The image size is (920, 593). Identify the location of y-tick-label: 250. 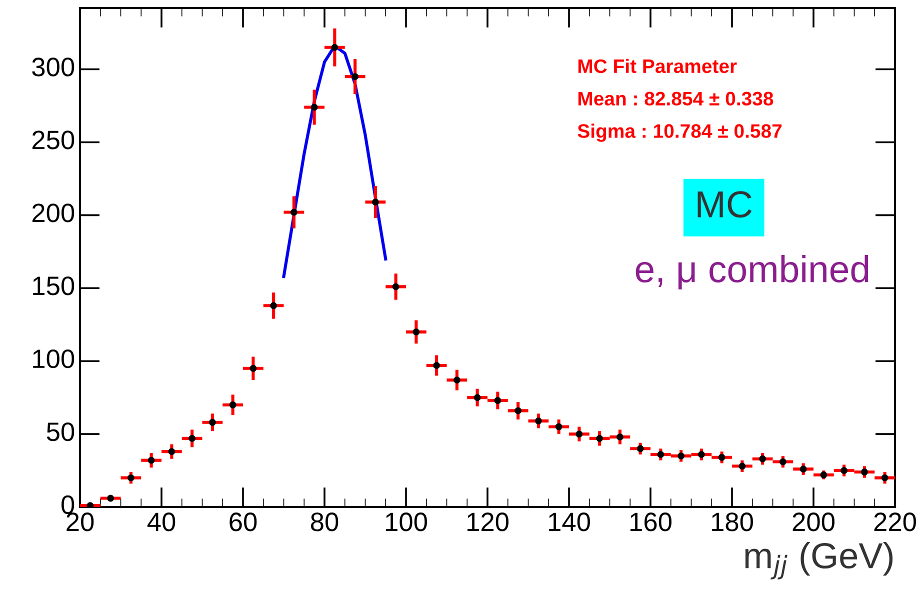
(53, 140).